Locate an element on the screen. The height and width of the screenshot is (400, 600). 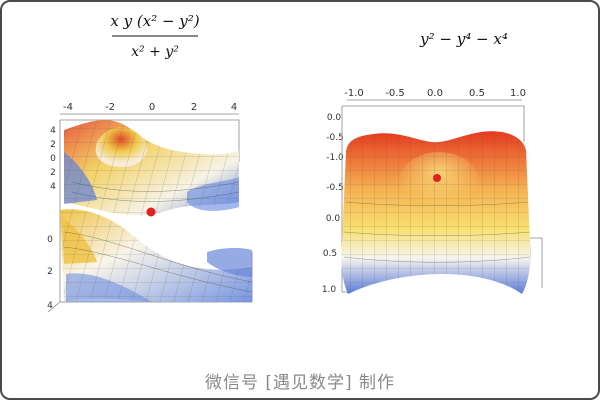
right-surface is located at coordinates (436, 212).